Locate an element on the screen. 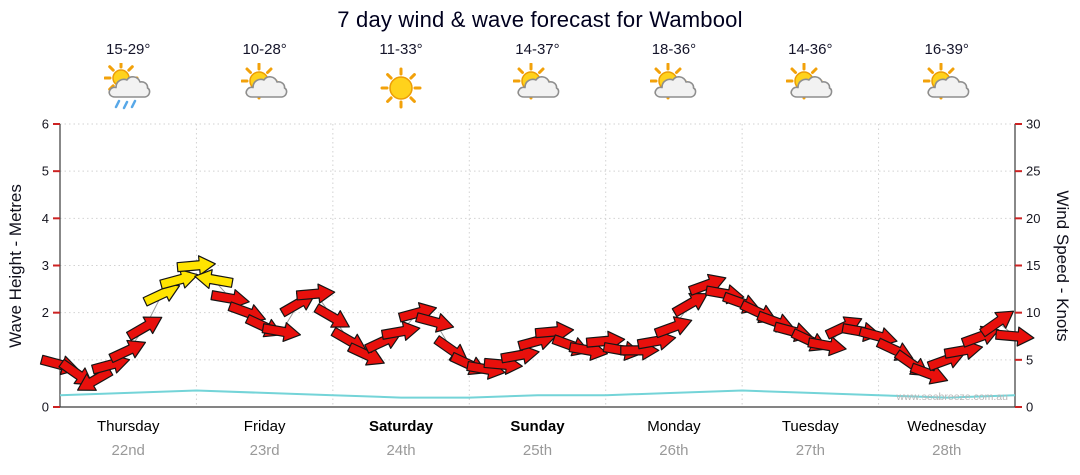  day-header: 15-29° is located at coordinates (128, 82).